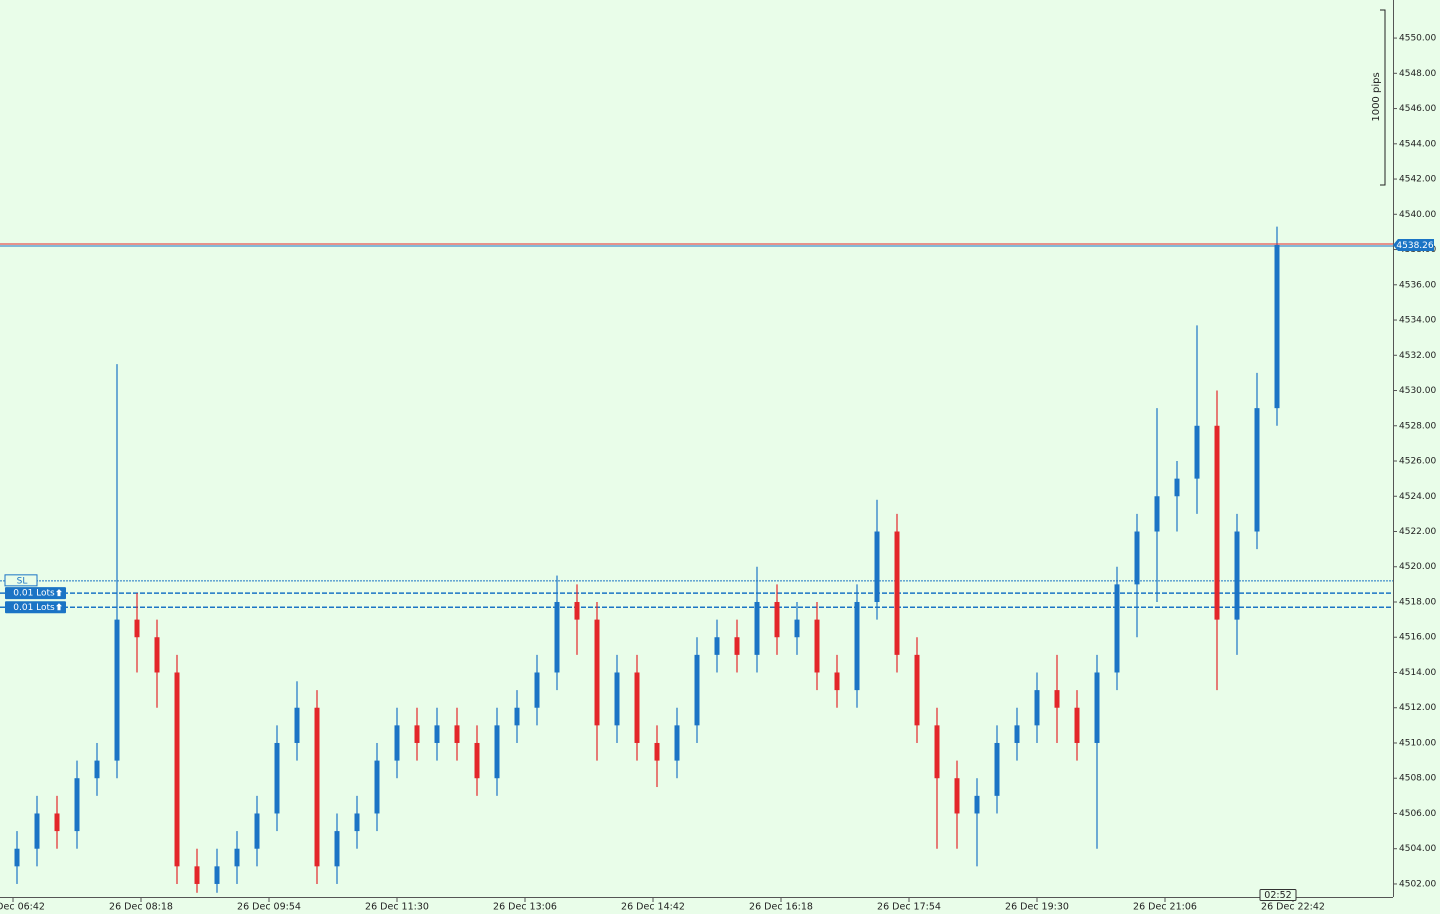 This screenshot has height=914, width=1440. I want to click on order-tag-label: SL, so click(22, 581).